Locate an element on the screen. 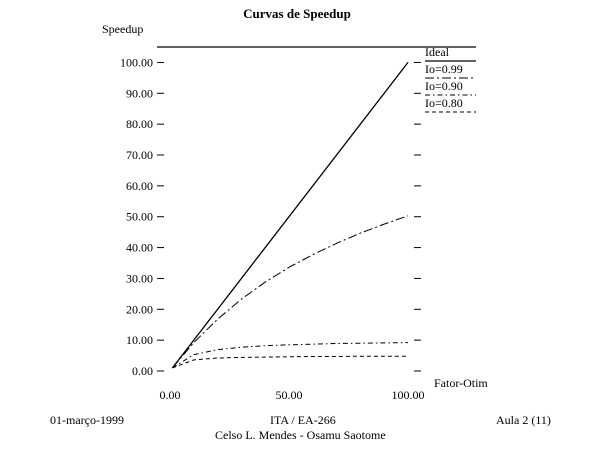  footer-date: 01-março-1999 is located at coordinates (87, 420).